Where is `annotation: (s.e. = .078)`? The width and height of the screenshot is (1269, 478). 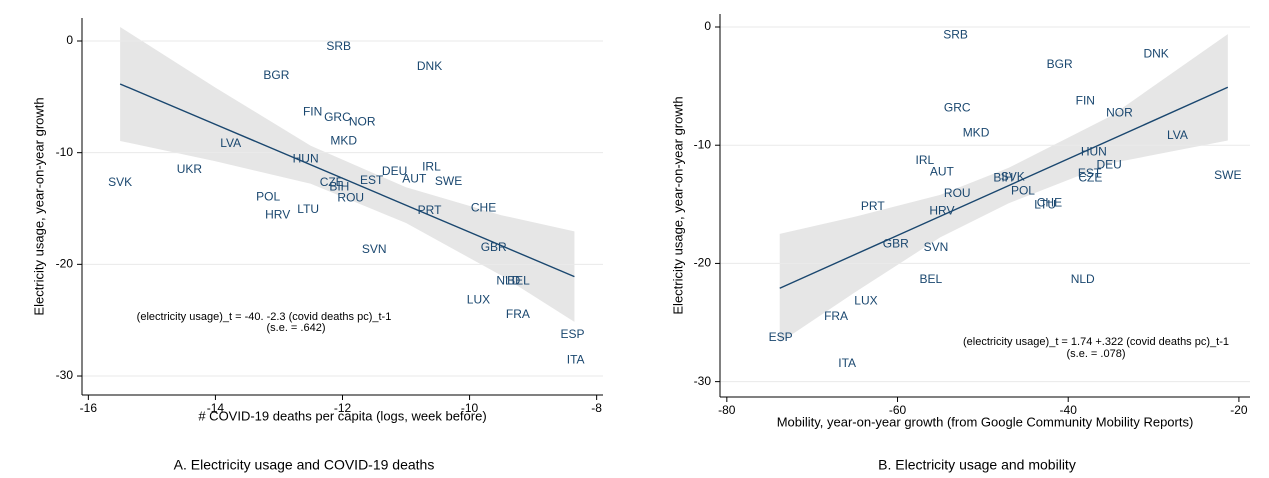
annotation: (s.e. = .078) is located at coordinates (1095, 354).